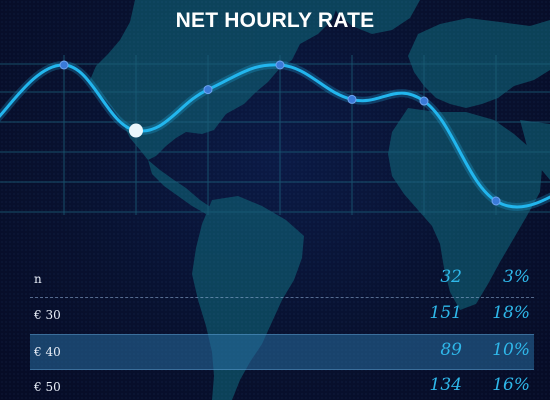  Describe the element at coordinates (445, 385) in the screenshot. I see `row-count: 134` at that location.